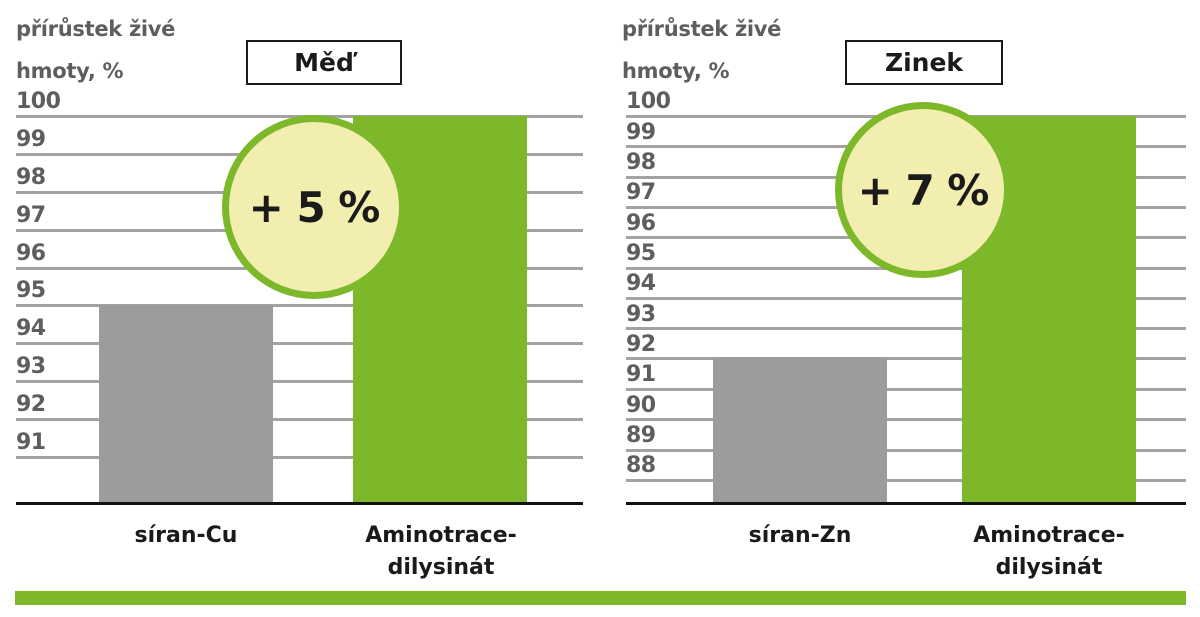 This screenshot has width=1200, height=617. I want to click on category-label-siran-zn: síran-Zn, so click(800, 536).